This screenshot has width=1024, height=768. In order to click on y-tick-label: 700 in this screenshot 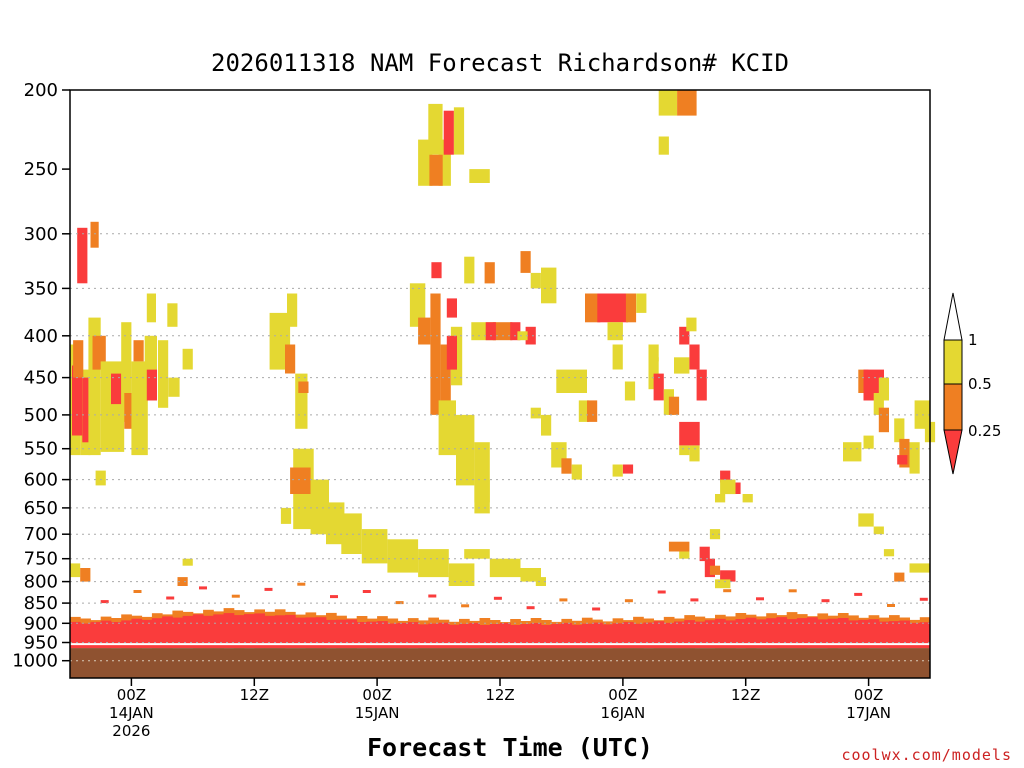, I will do `click(41, 534)`.